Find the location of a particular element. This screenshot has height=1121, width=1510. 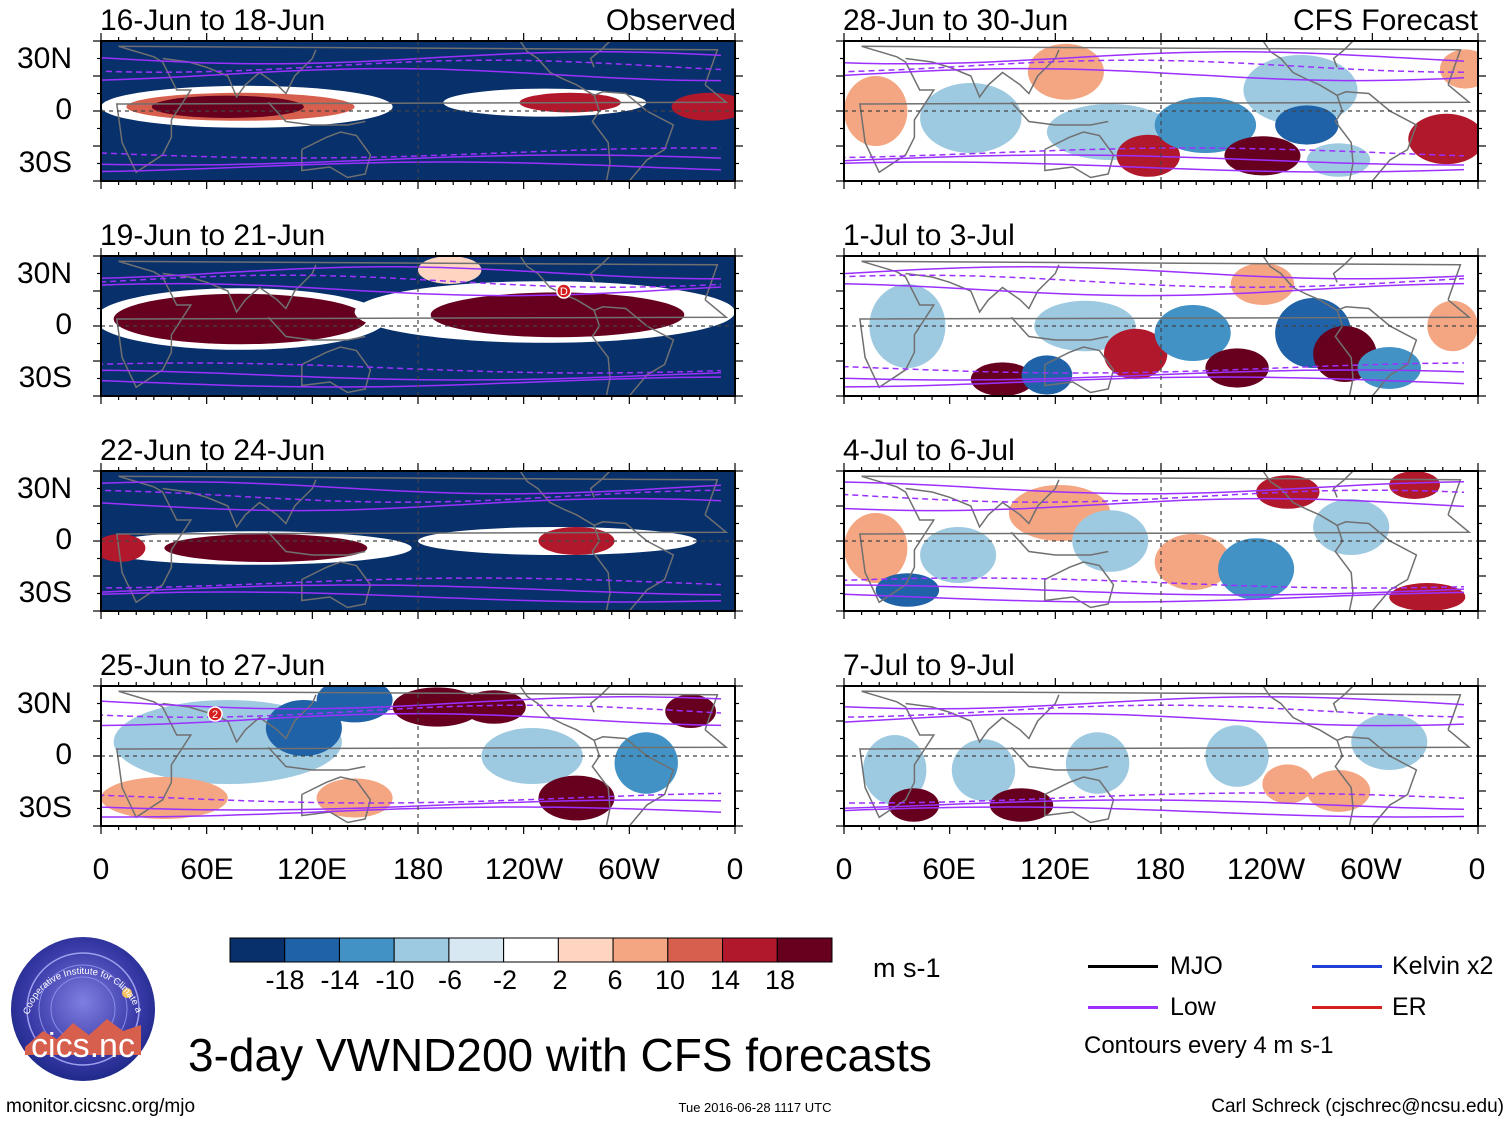

panel-2-period: 28-Jun to 30-Jun is located at coordinates (956, 20).